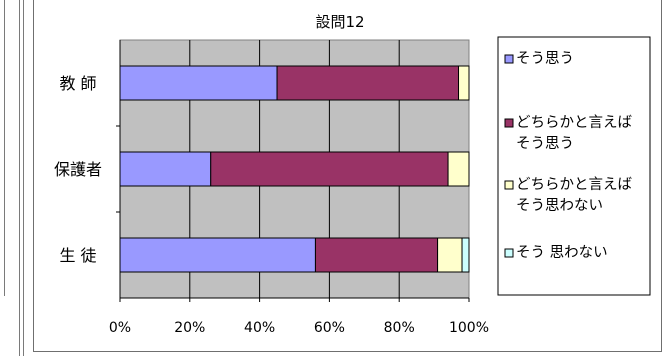 The image size is (667, 356). I want to click on category-label: 保護者, so click(78, 169).